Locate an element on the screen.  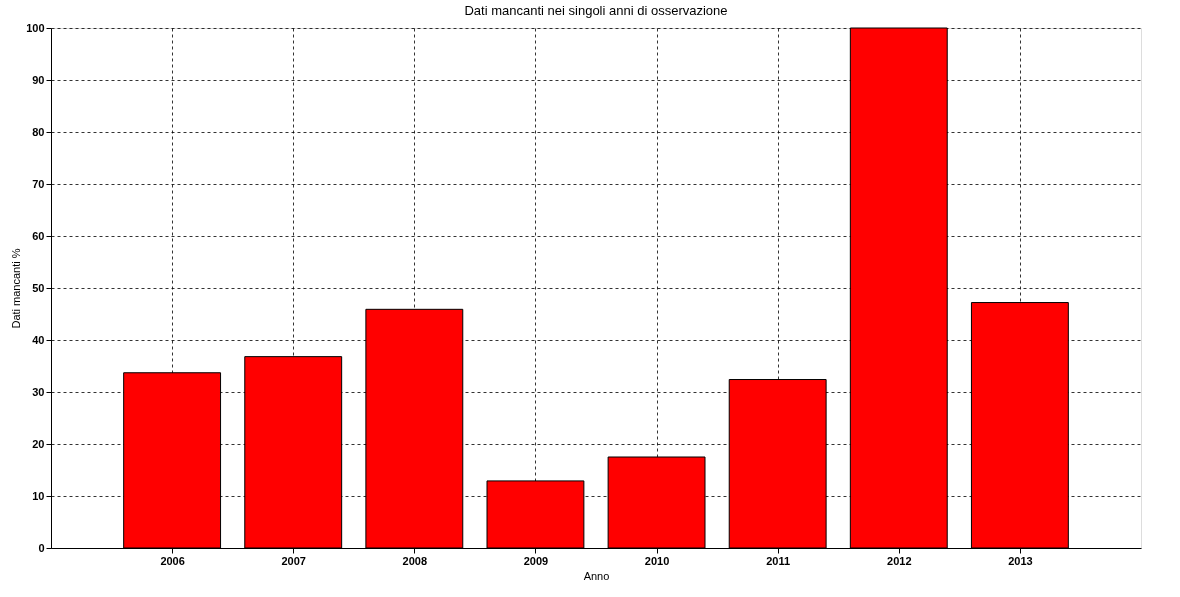
x-tick-label: 2011 is located at coordinates (778, 560).